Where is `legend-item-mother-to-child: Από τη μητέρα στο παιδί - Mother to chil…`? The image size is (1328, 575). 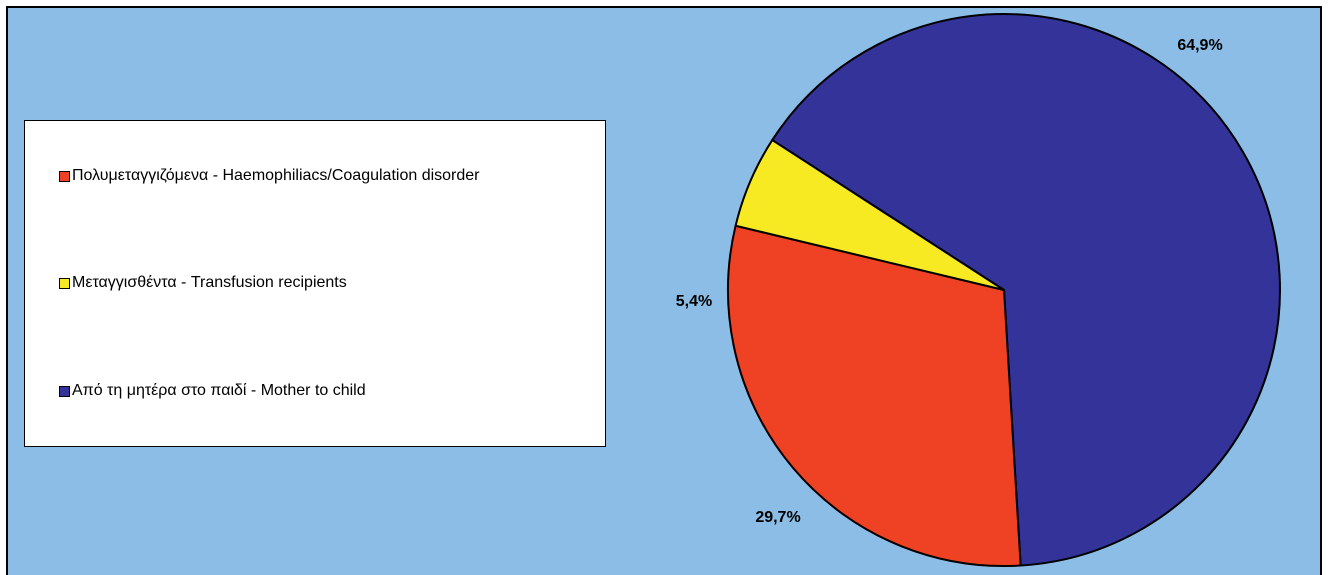 legend-item-mother-to-child: Από τη μητέρα στο παιδί - Mother to chil… is located at coordinates (212, 391).